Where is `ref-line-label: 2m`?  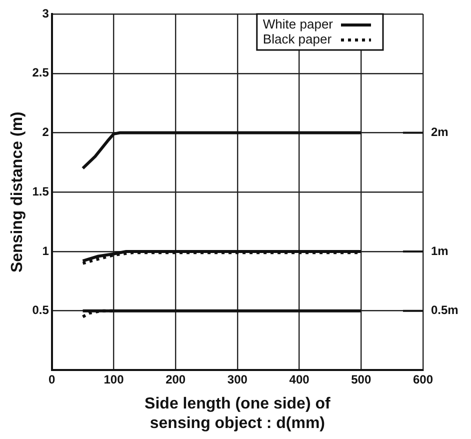
ref-line-label: 2m is located at coordinates (439, 132).